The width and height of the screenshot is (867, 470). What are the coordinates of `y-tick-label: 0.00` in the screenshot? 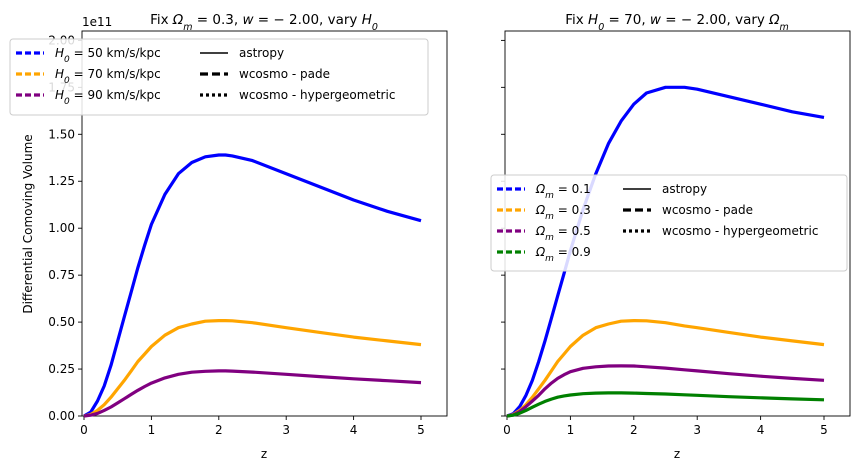 It's located at (61, 416).